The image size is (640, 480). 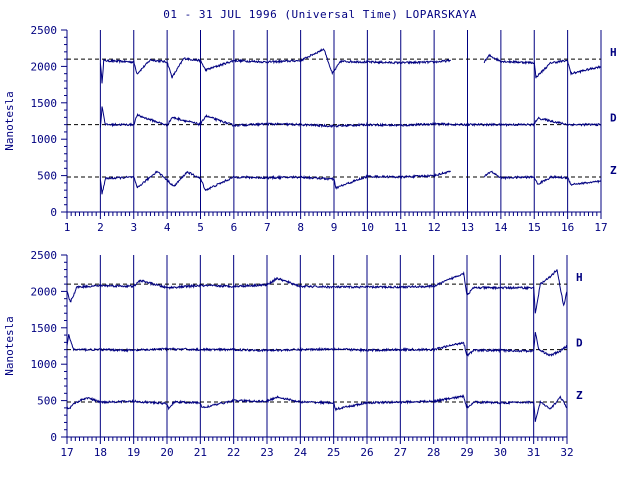 What do you see at coordinates (267, 227) in the screenshot?
I see `x-tick-label: 7` at bounding box center [267, 227].